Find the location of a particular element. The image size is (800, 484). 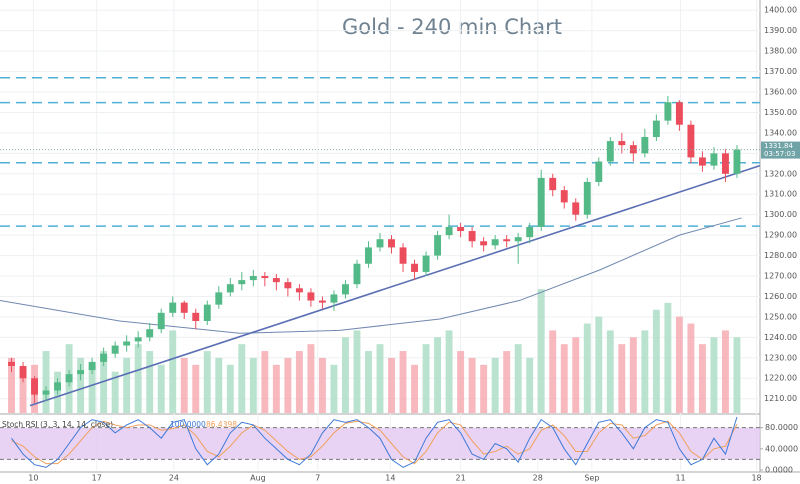

x-tick-label: 7 is located at coordinates (317, 478).